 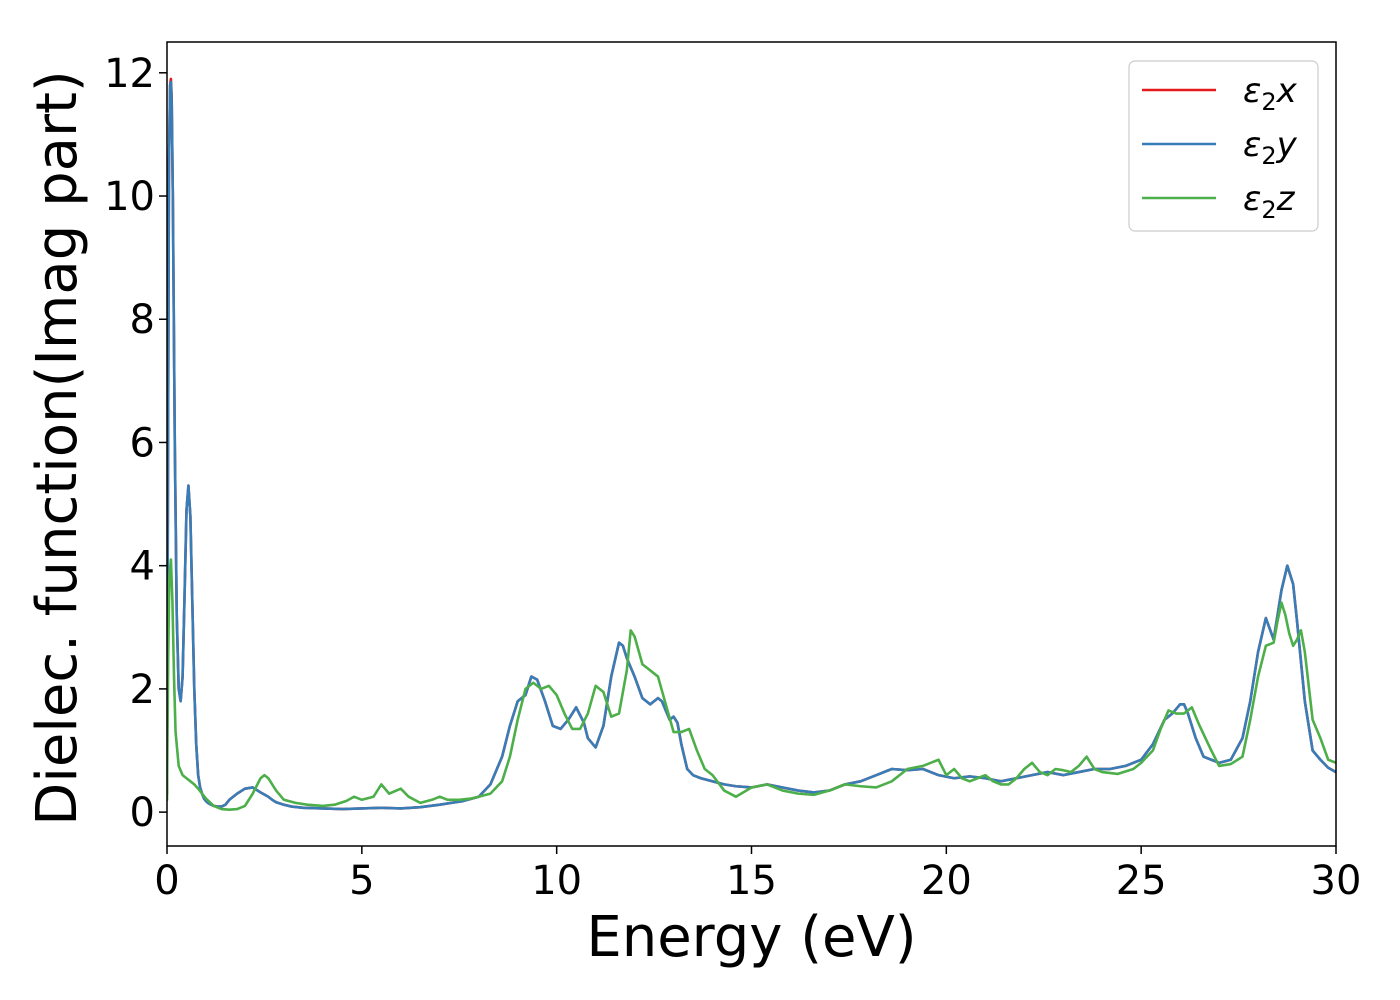 I want to click on legend-entry-x: ε2x, so click(x=1220, y=93).